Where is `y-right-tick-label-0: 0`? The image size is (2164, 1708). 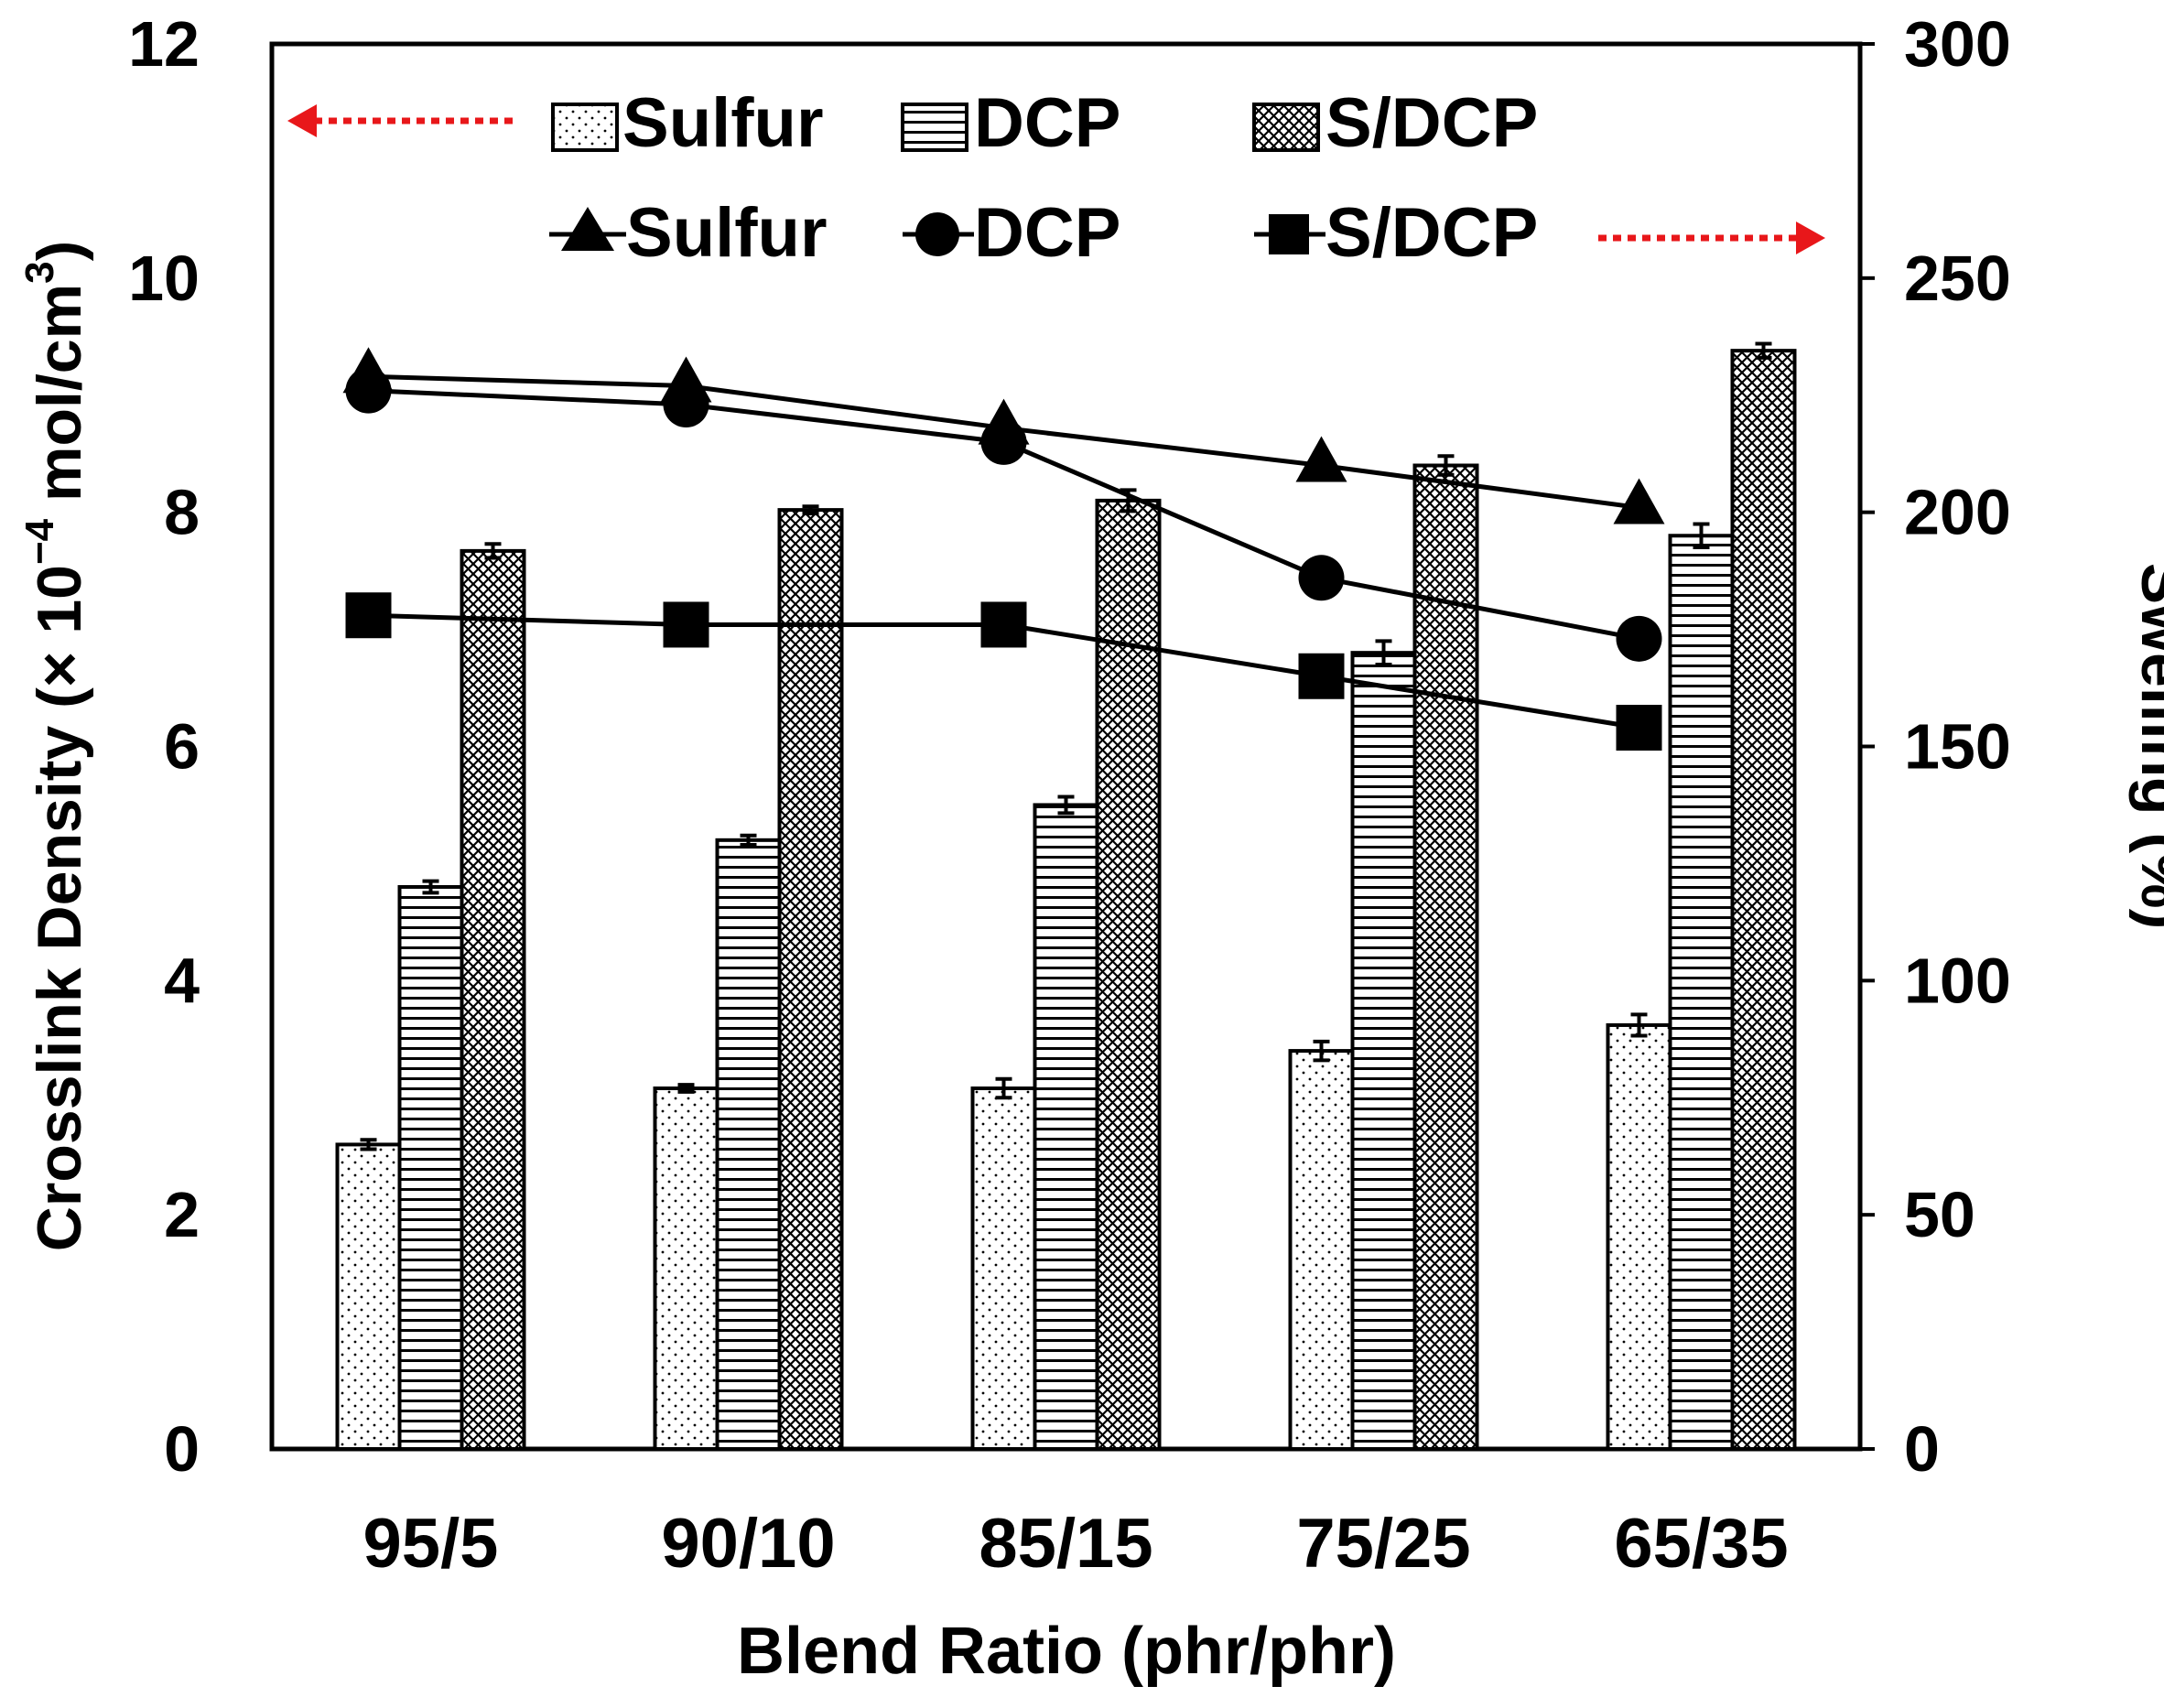
y-right-tick-label-0: 0 is located at coordinates (1922, 1449).